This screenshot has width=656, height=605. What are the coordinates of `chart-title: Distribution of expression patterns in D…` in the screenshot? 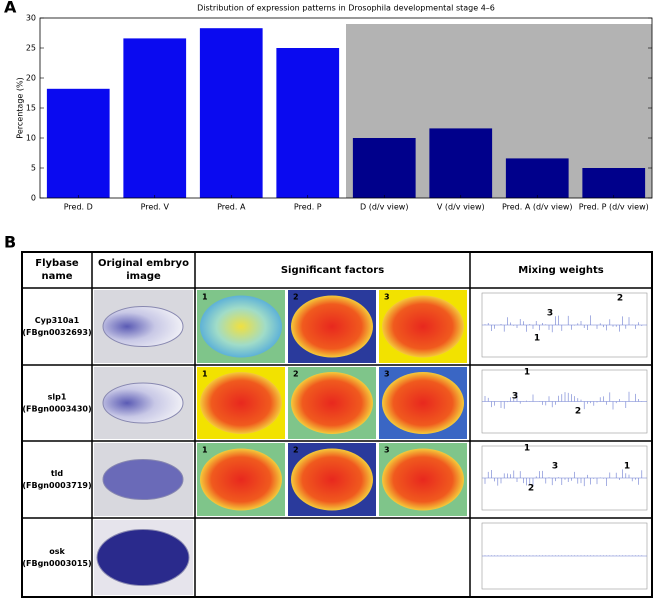 It's located at (346, 8).